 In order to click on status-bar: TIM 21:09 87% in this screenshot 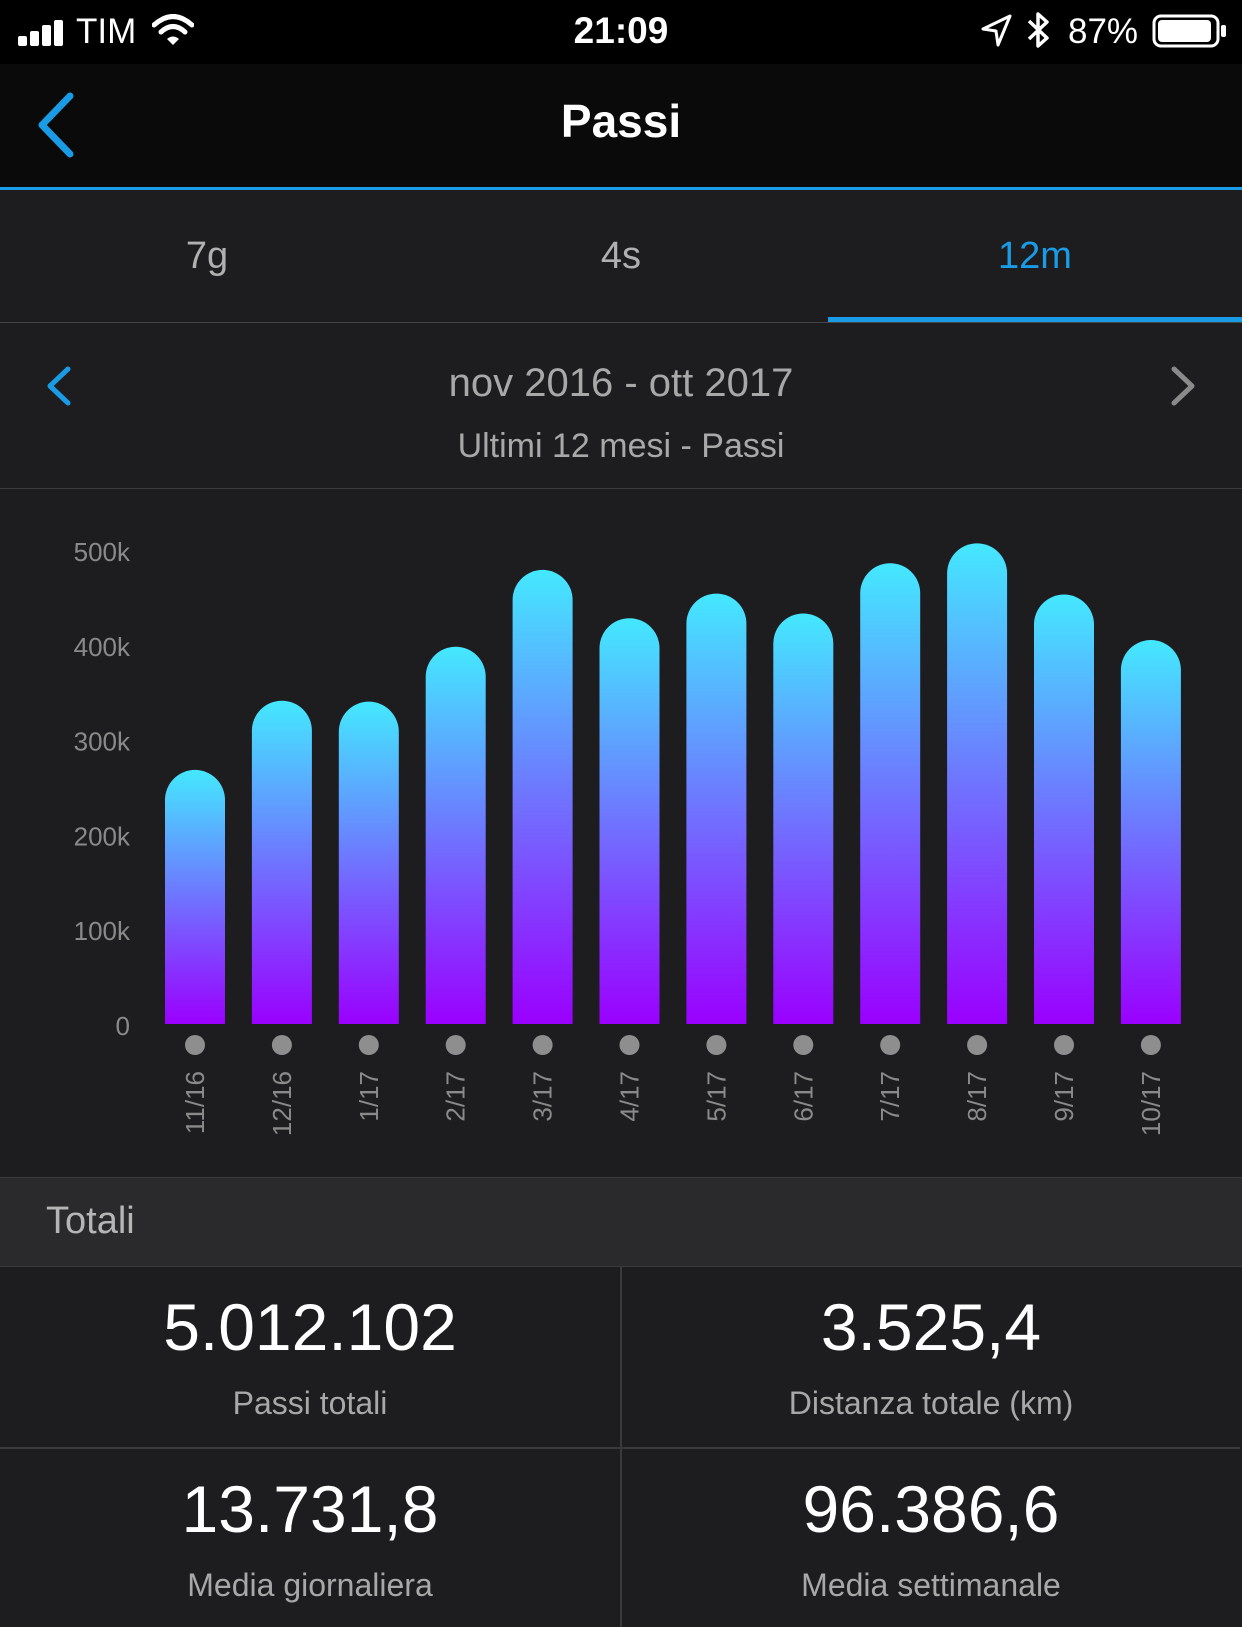, I will do `click(621, 32)`.